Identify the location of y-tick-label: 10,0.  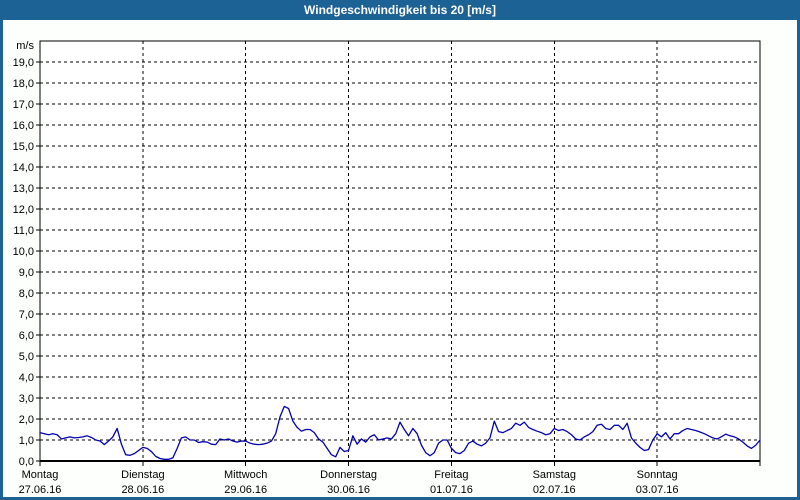
(23, 252).